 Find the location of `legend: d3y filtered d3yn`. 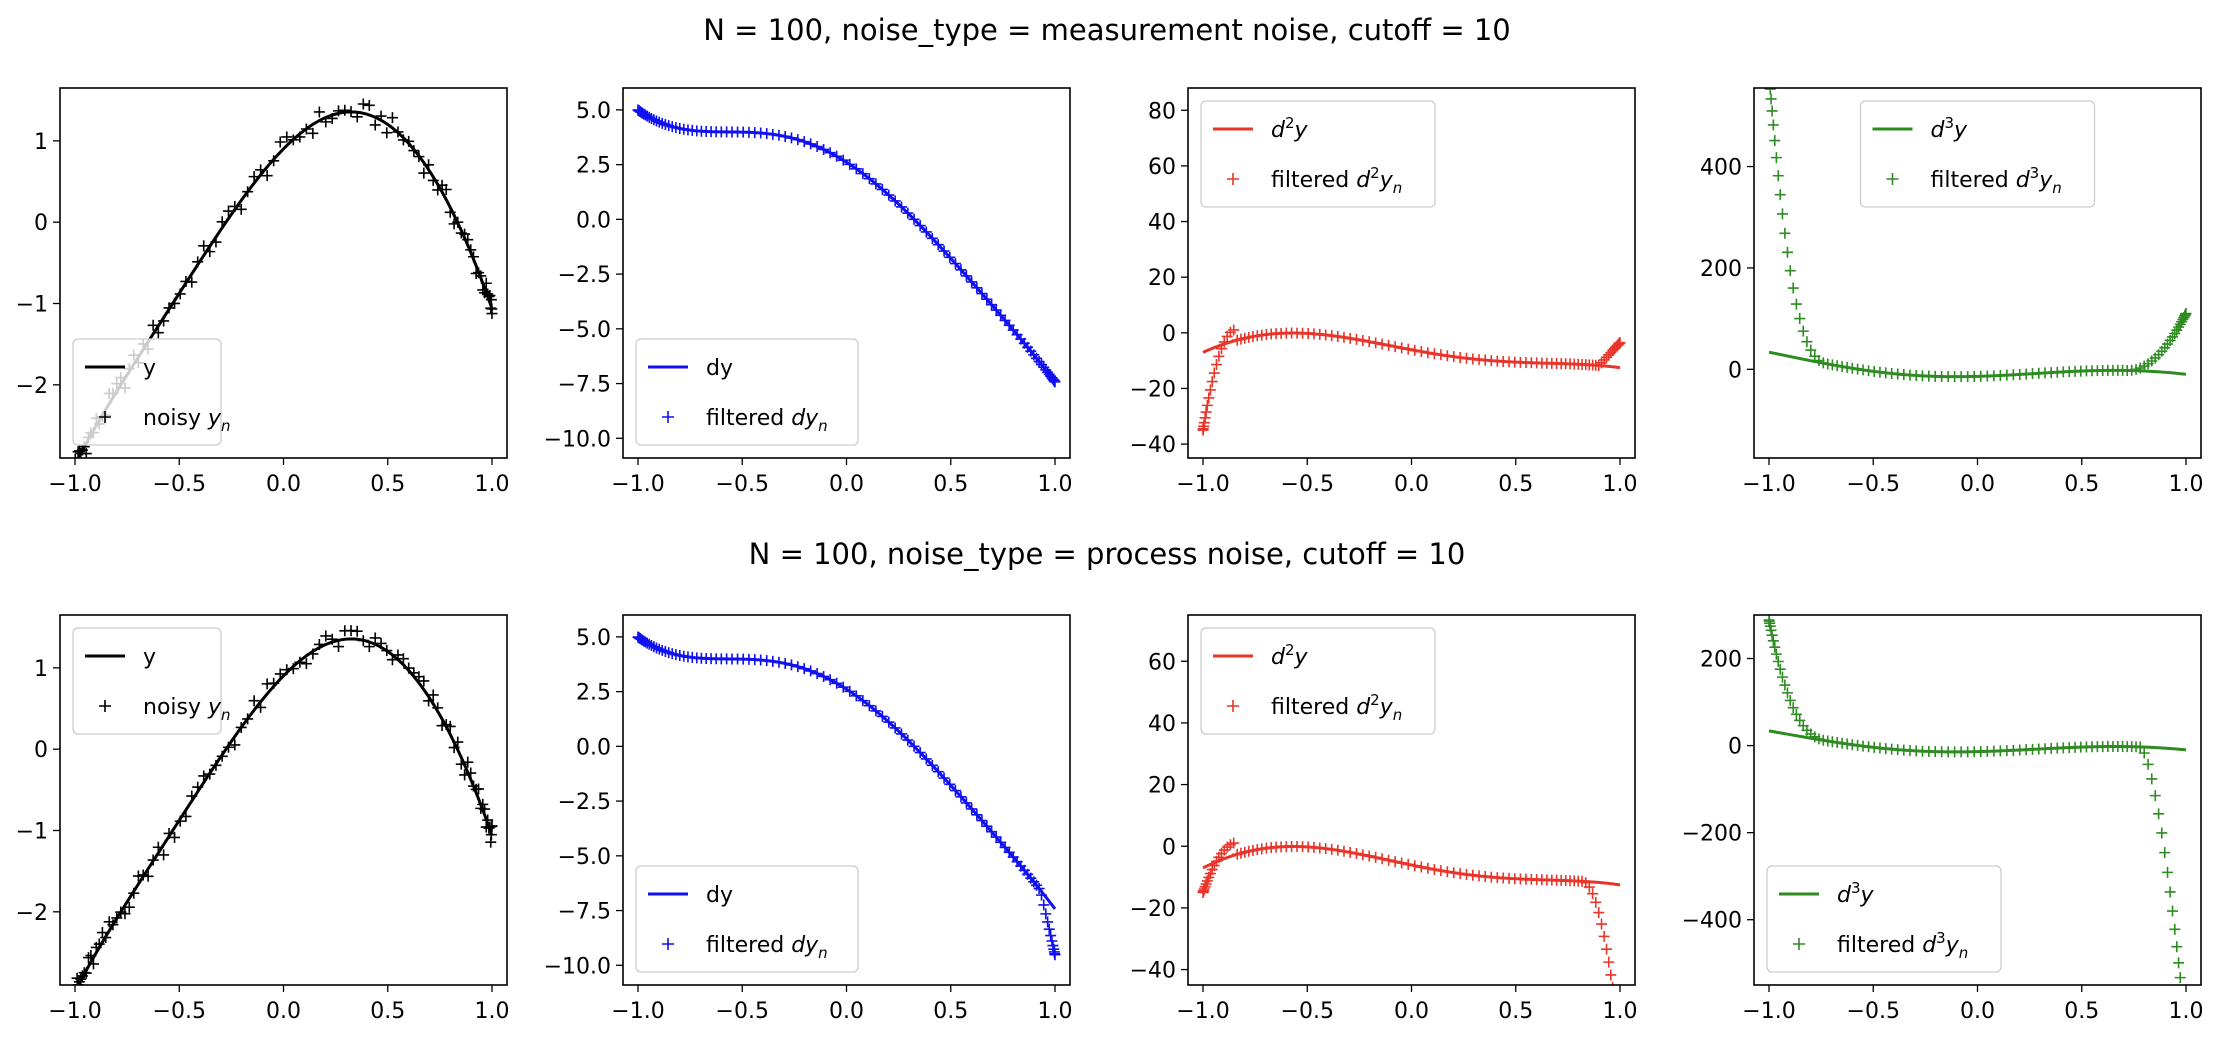

legend: d3y filtered d3yn is located at coordinates (1977, 154).